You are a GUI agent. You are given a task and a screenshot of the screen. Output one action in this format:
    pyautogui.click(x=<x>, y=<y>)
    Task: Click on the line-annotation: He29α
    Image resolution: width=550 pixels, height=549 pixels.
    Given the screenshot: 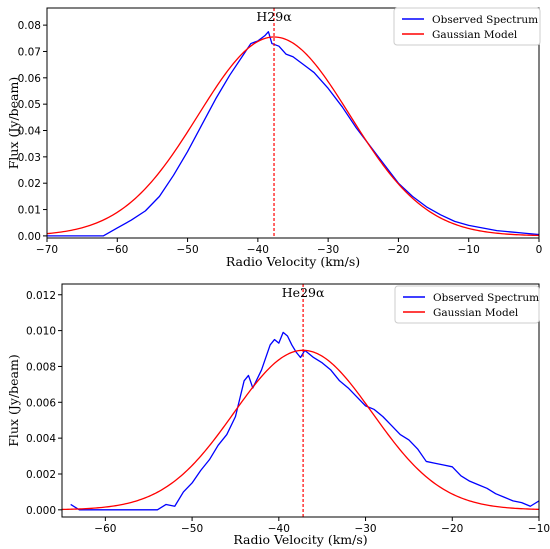 What is the action you would take?
    pyautogui.click(x=303, y=292)
    